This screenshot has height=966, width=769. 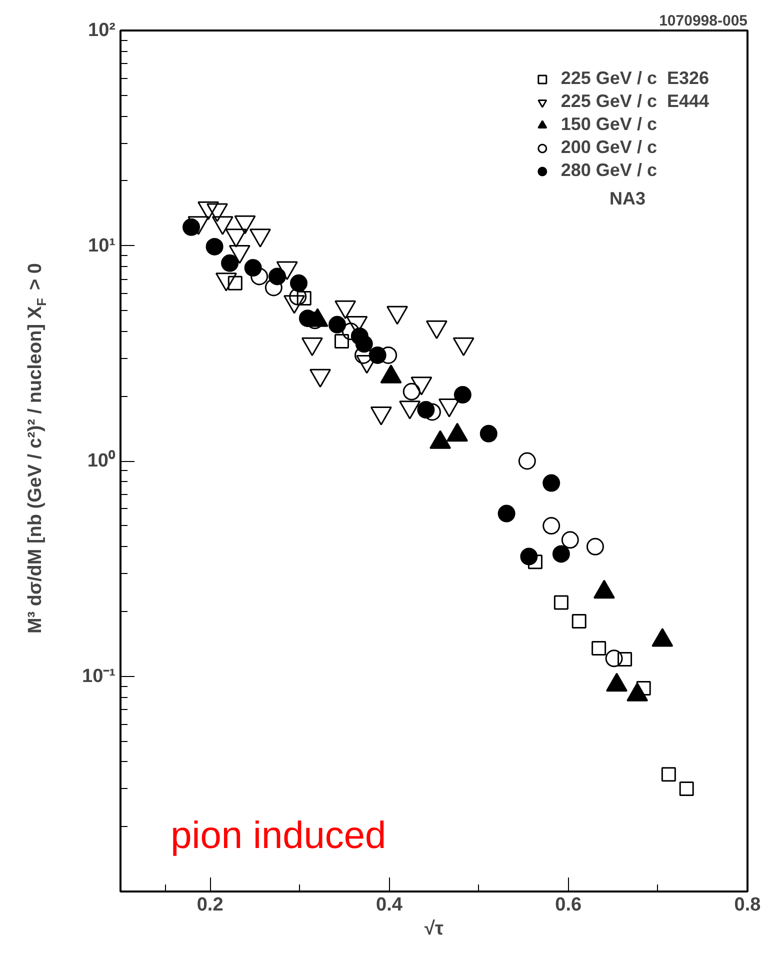 What do you see at coordinates (608, 124) in the screenshot?
I see `legend-label: 150 GeV / c` at bounding box center [608, 124].